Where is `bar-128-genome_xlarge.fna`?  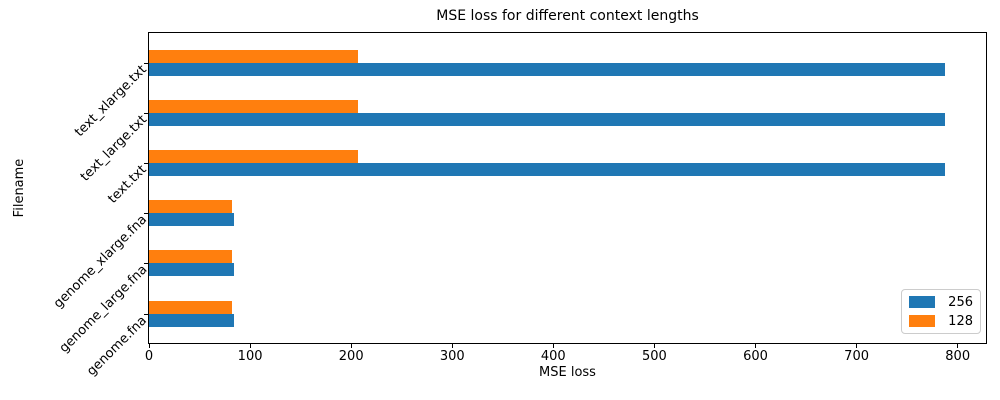
bar-128-genome_xlarge.fna is located at coordinates (190, 207).